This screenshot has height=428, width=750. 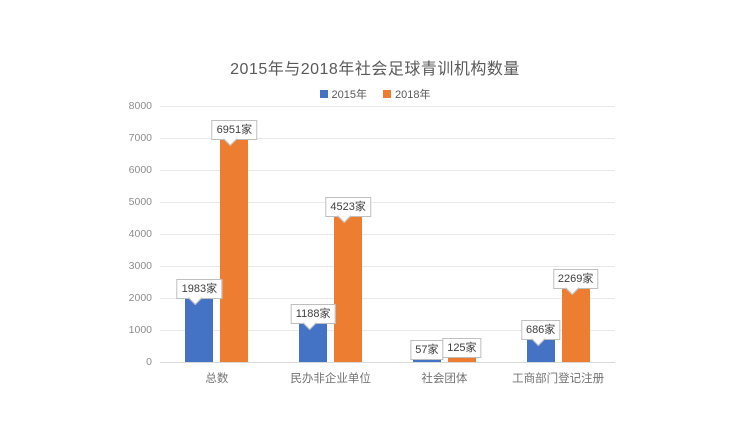 What do you see at coordinates (217, 379) in the screenshot?
I see `category-label: 总数` at bounding box center [217, 379].